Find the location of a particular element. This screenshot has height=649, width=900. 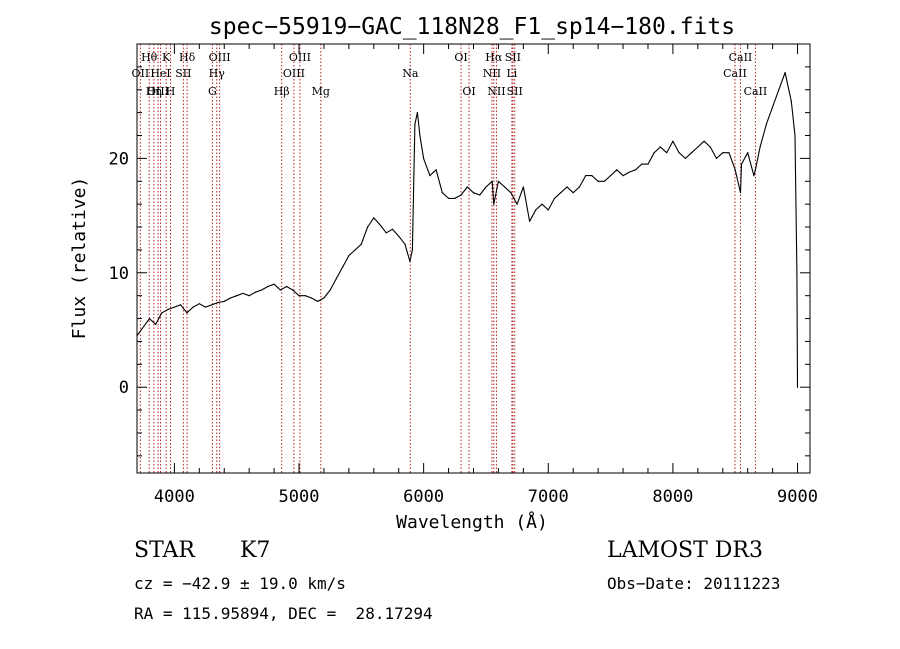

x-tick-label: 4000 is located at coordinates (174, 497).